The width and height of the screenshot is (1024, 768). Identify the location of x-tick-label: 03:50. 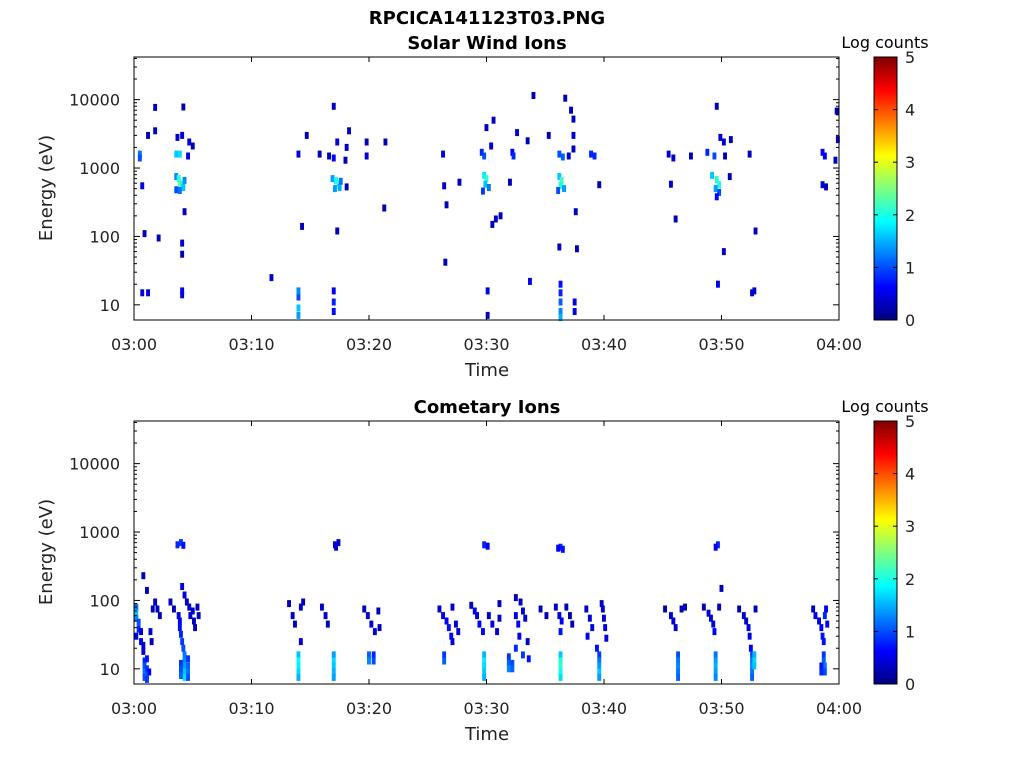
(721, 344).